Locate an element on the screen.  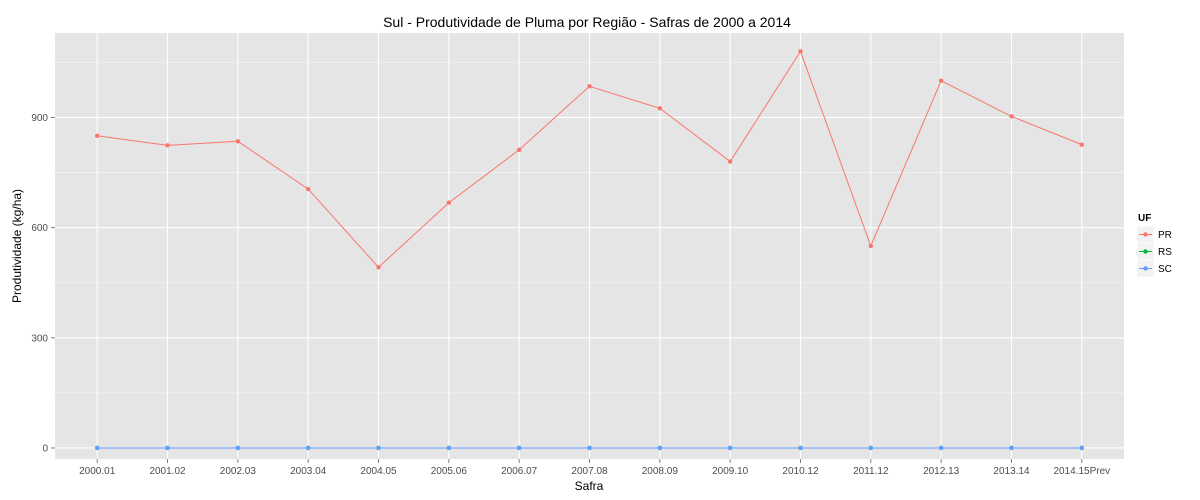
x-tick-label: 2003.04 is located at coordinates (308, 471).